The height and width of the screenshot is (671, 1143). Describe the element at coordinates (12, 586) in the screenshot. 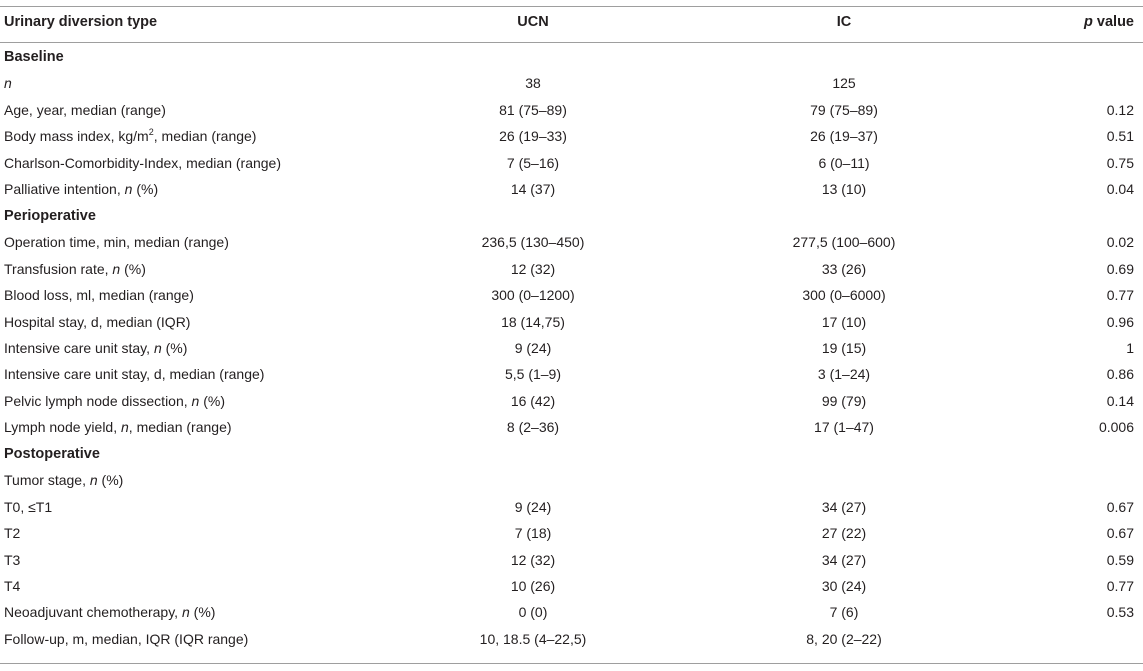

I see `row-label: T4` at that location.